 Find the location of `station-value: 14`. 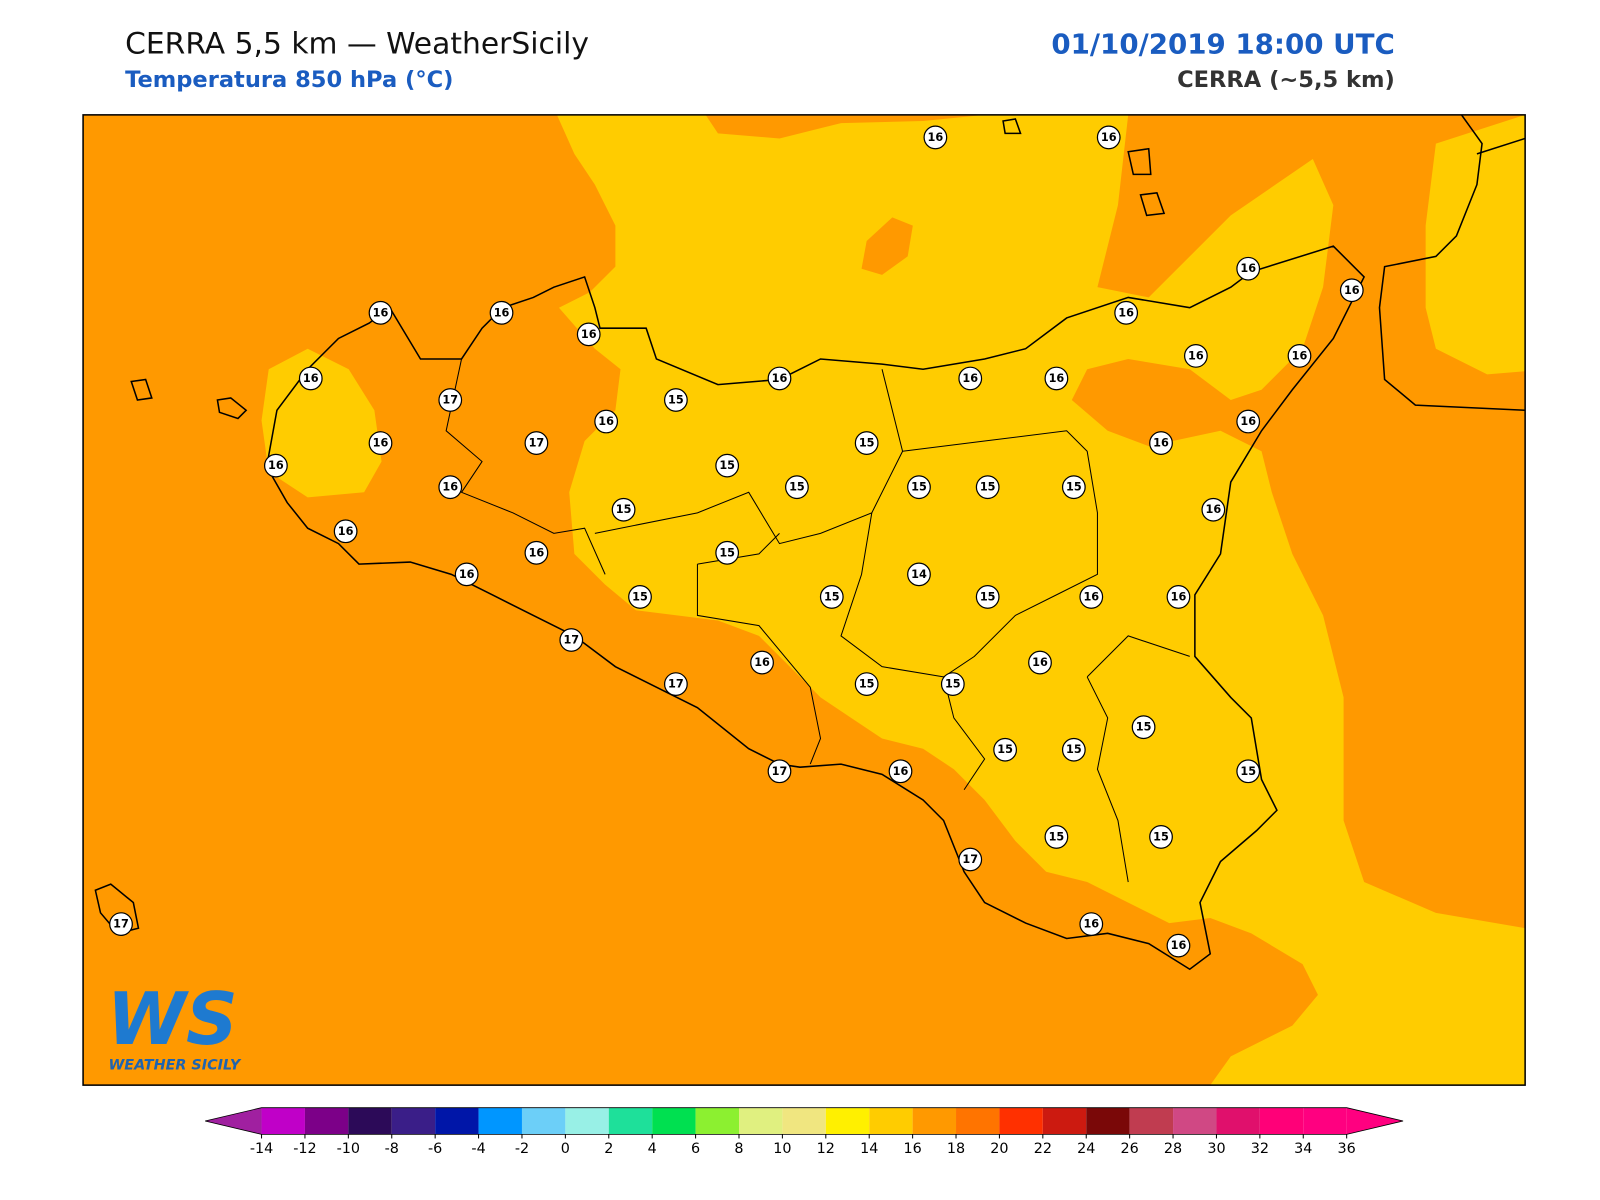

station-value: 14 is located at coordinates (919, 574).